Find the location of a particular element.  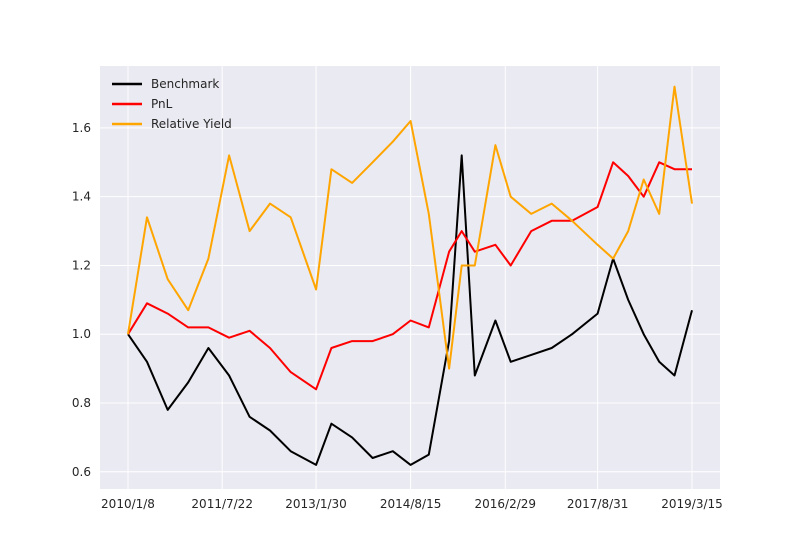

y-tick-label: 1.4 is located at coordinates (81, 197).